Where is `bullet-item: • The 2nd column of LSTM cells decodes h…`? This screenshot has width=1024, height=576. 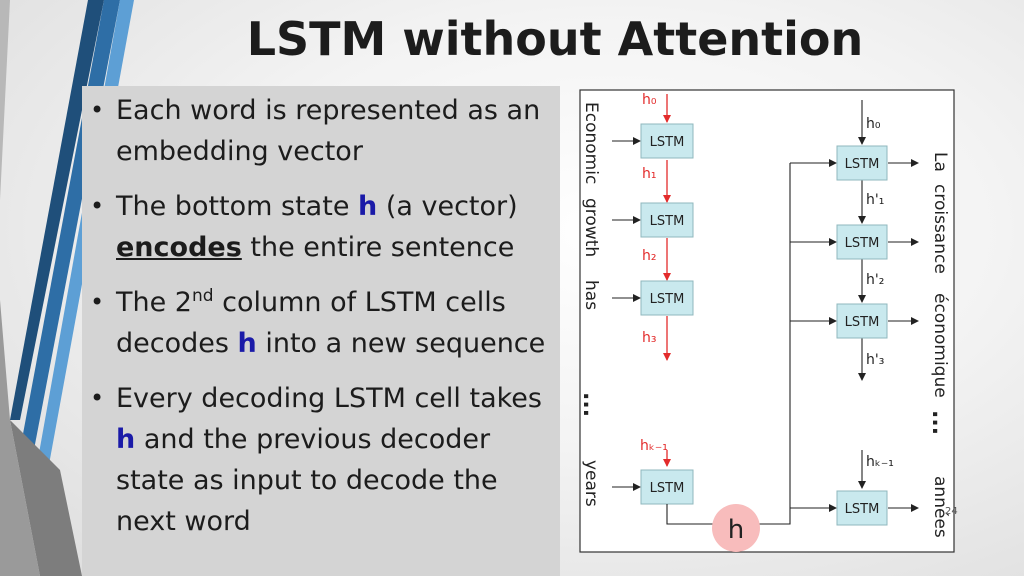 bullet-item: • The 2nd column of LSTM cells decodes h… is located at coordinates (321, 323).